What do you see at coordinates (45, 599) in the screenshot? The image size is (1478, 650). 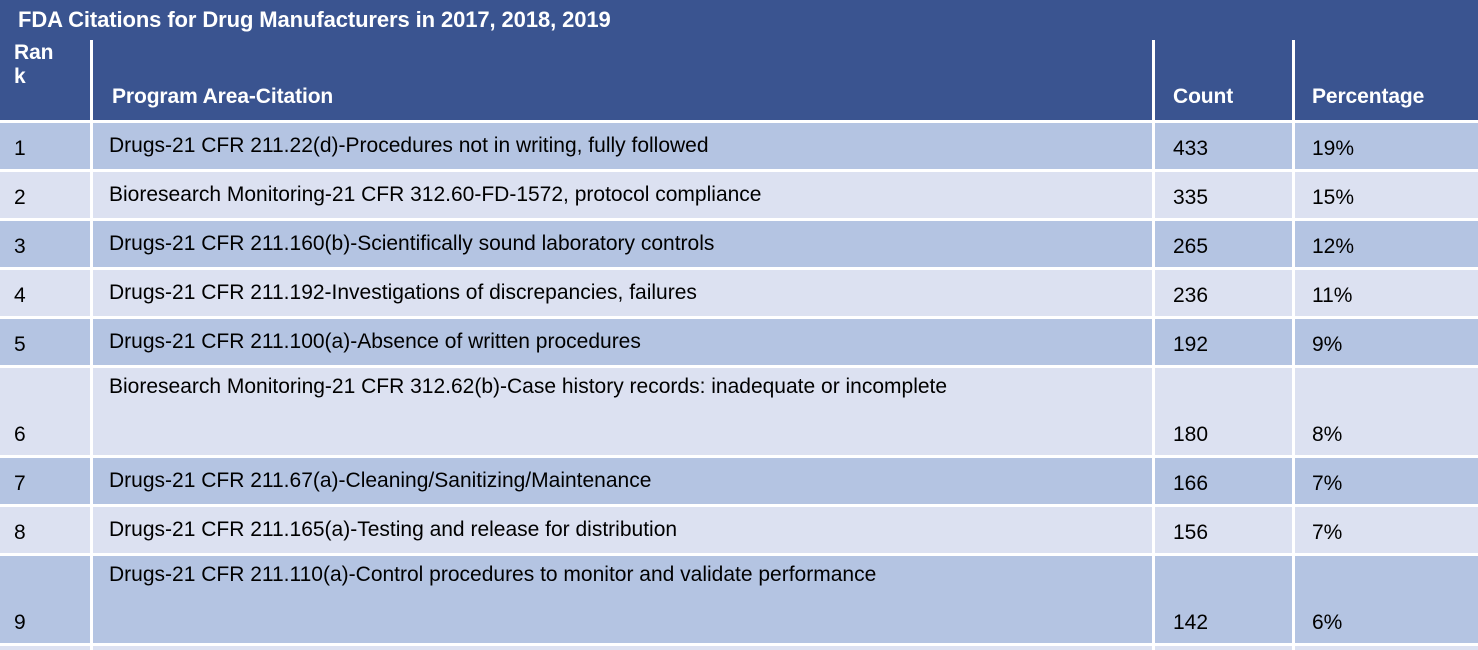 I see `cell-rank: 9` at bounding box center [45, 599].